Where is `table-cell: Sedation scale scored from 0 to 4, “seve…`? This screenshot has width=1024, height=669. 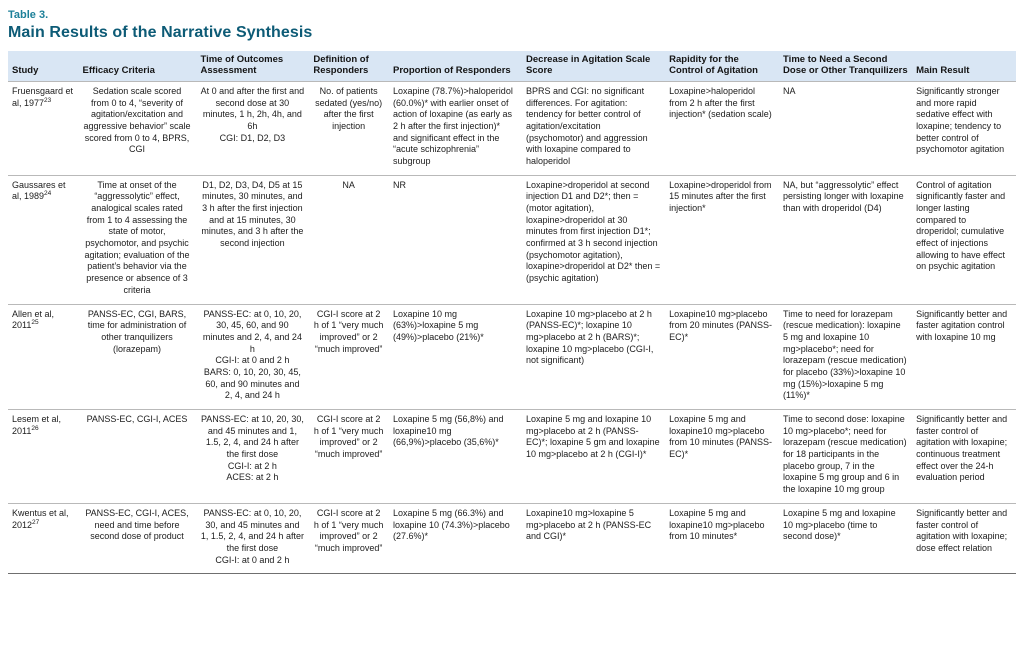
table-cell: Sedation scale scored from 0 to 4, “seve… is located at coordinates (137, 128).